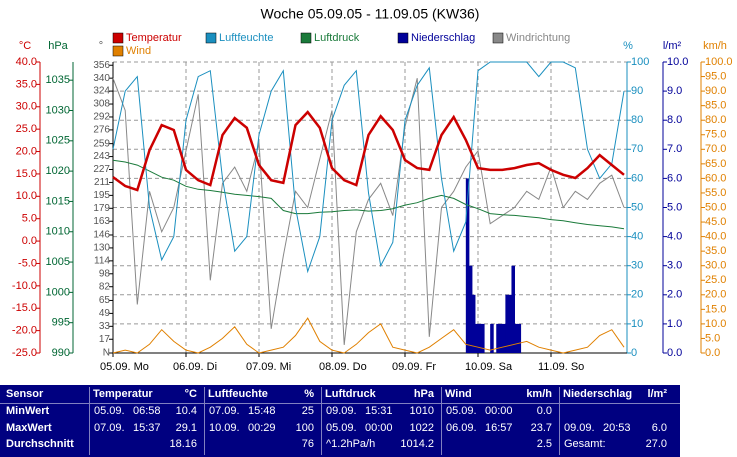 This screenshot has height=457, width=737. I want to click on y-tick-label: 70, so click(637, 149).